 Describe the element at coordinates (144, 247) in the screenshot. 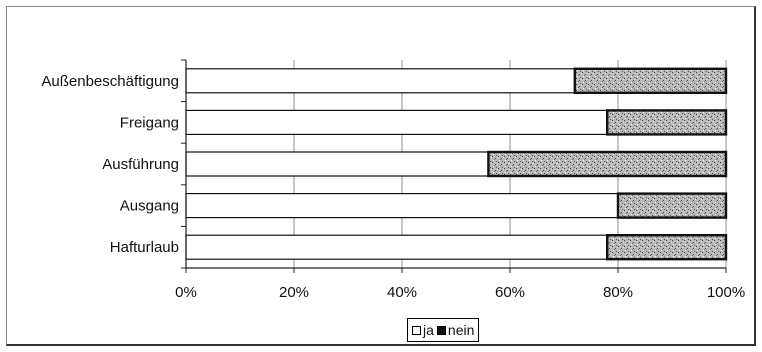

I see `category-label: Hafturlaub` at that location.